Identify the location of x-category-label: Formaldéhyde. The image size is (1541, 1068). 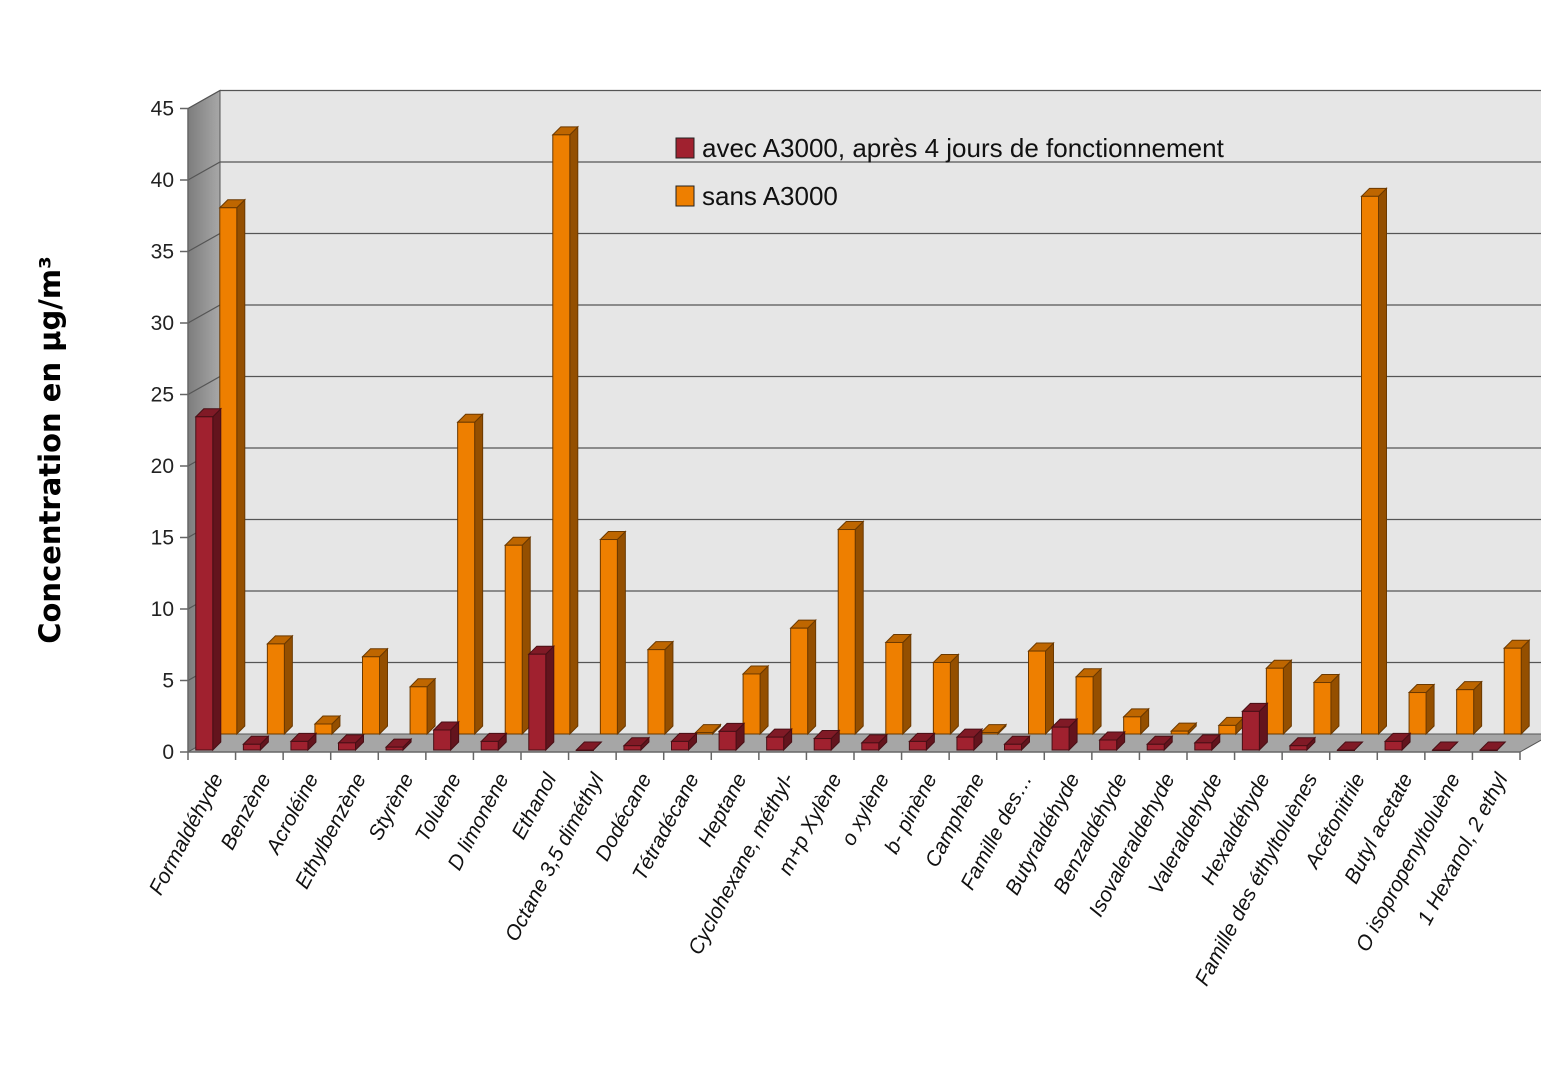
(186, 834).